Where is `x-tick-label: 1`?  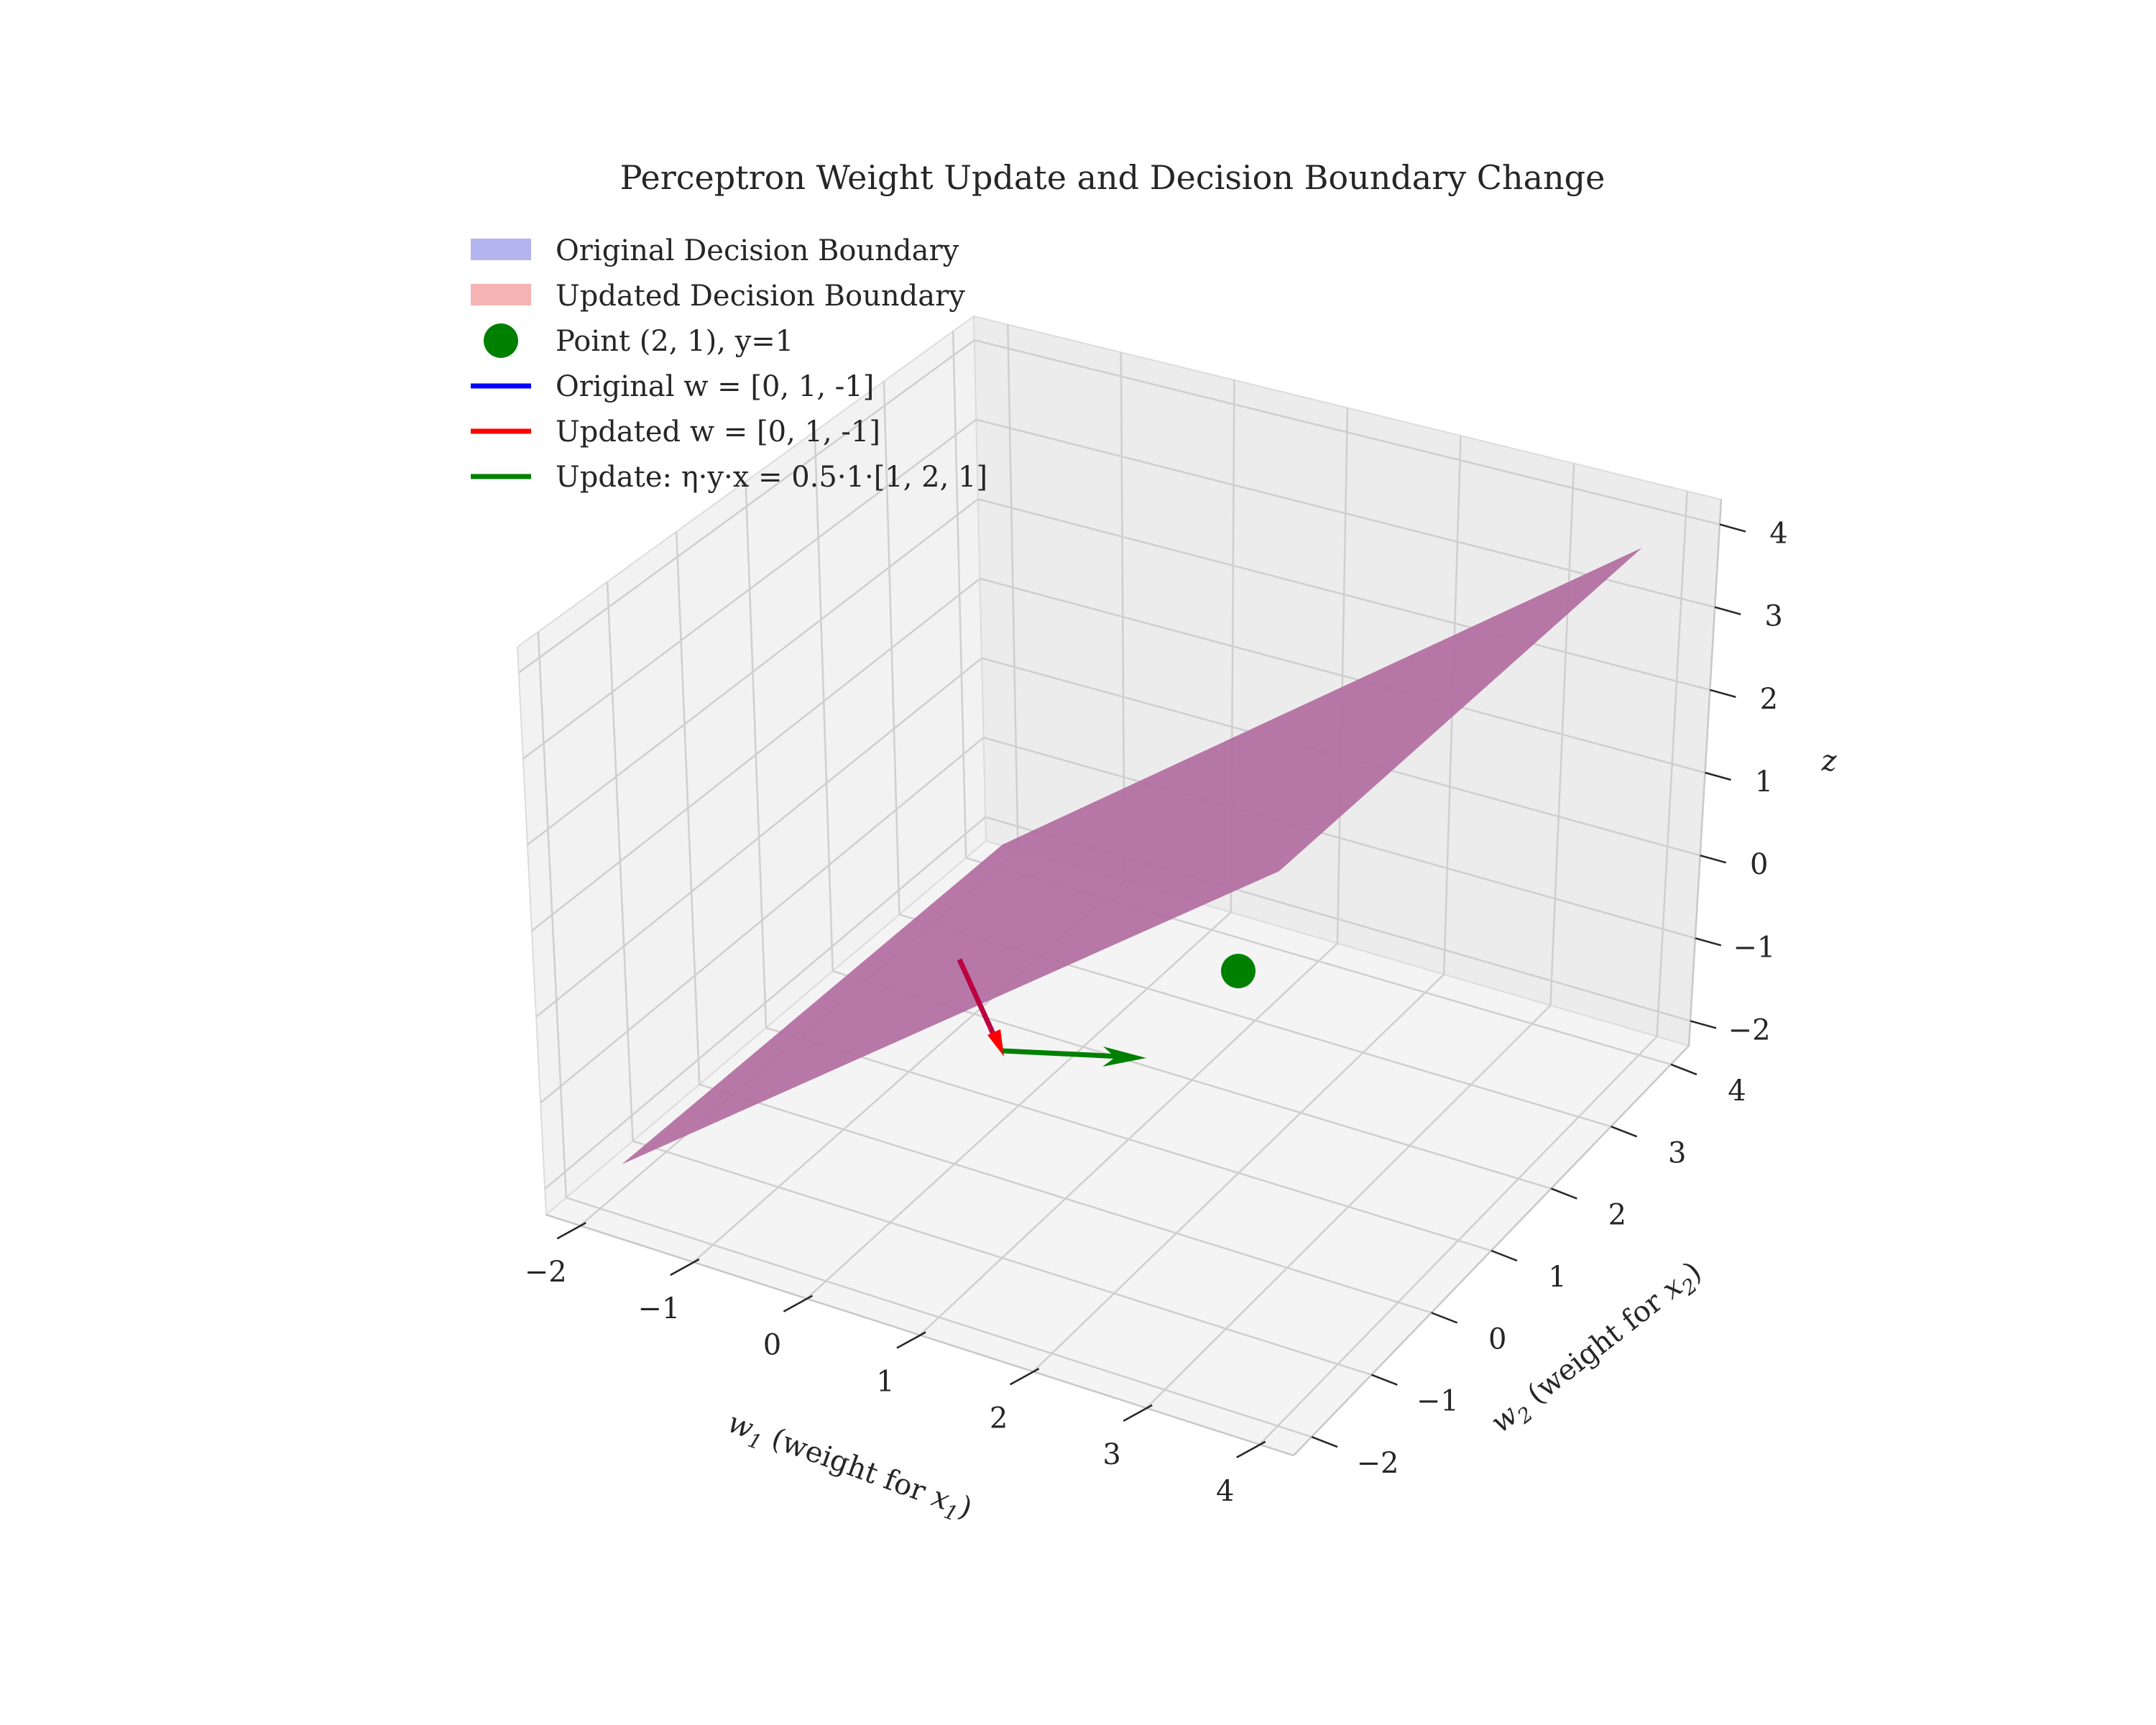 x-tick-label: 1 is located at coordinates (885, 1382).